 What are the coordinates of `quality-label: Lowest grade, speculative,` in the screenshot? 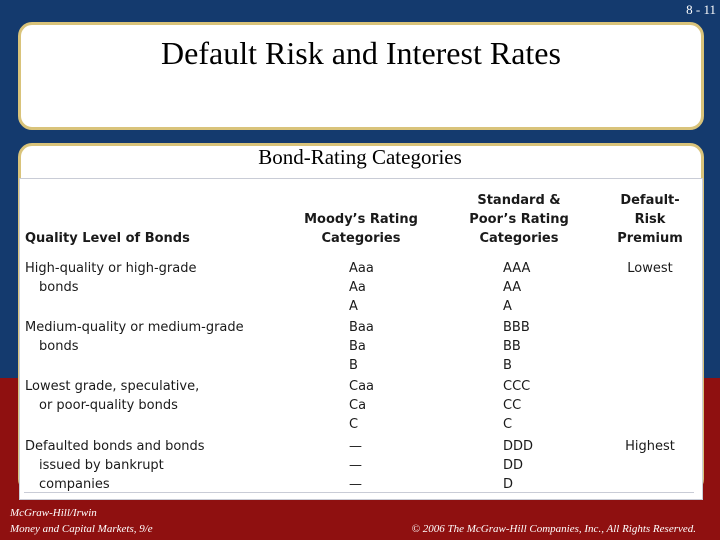 It's located at (112, 386).